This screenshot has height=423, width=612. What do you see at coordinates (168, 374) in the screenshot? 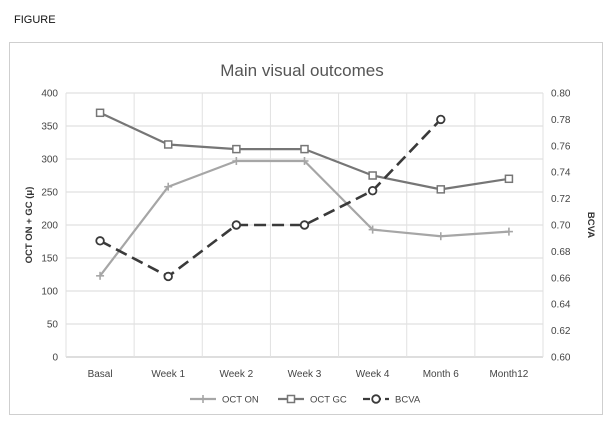
I see `x-tick-label: Week 1` at bounding box center [168, 374].